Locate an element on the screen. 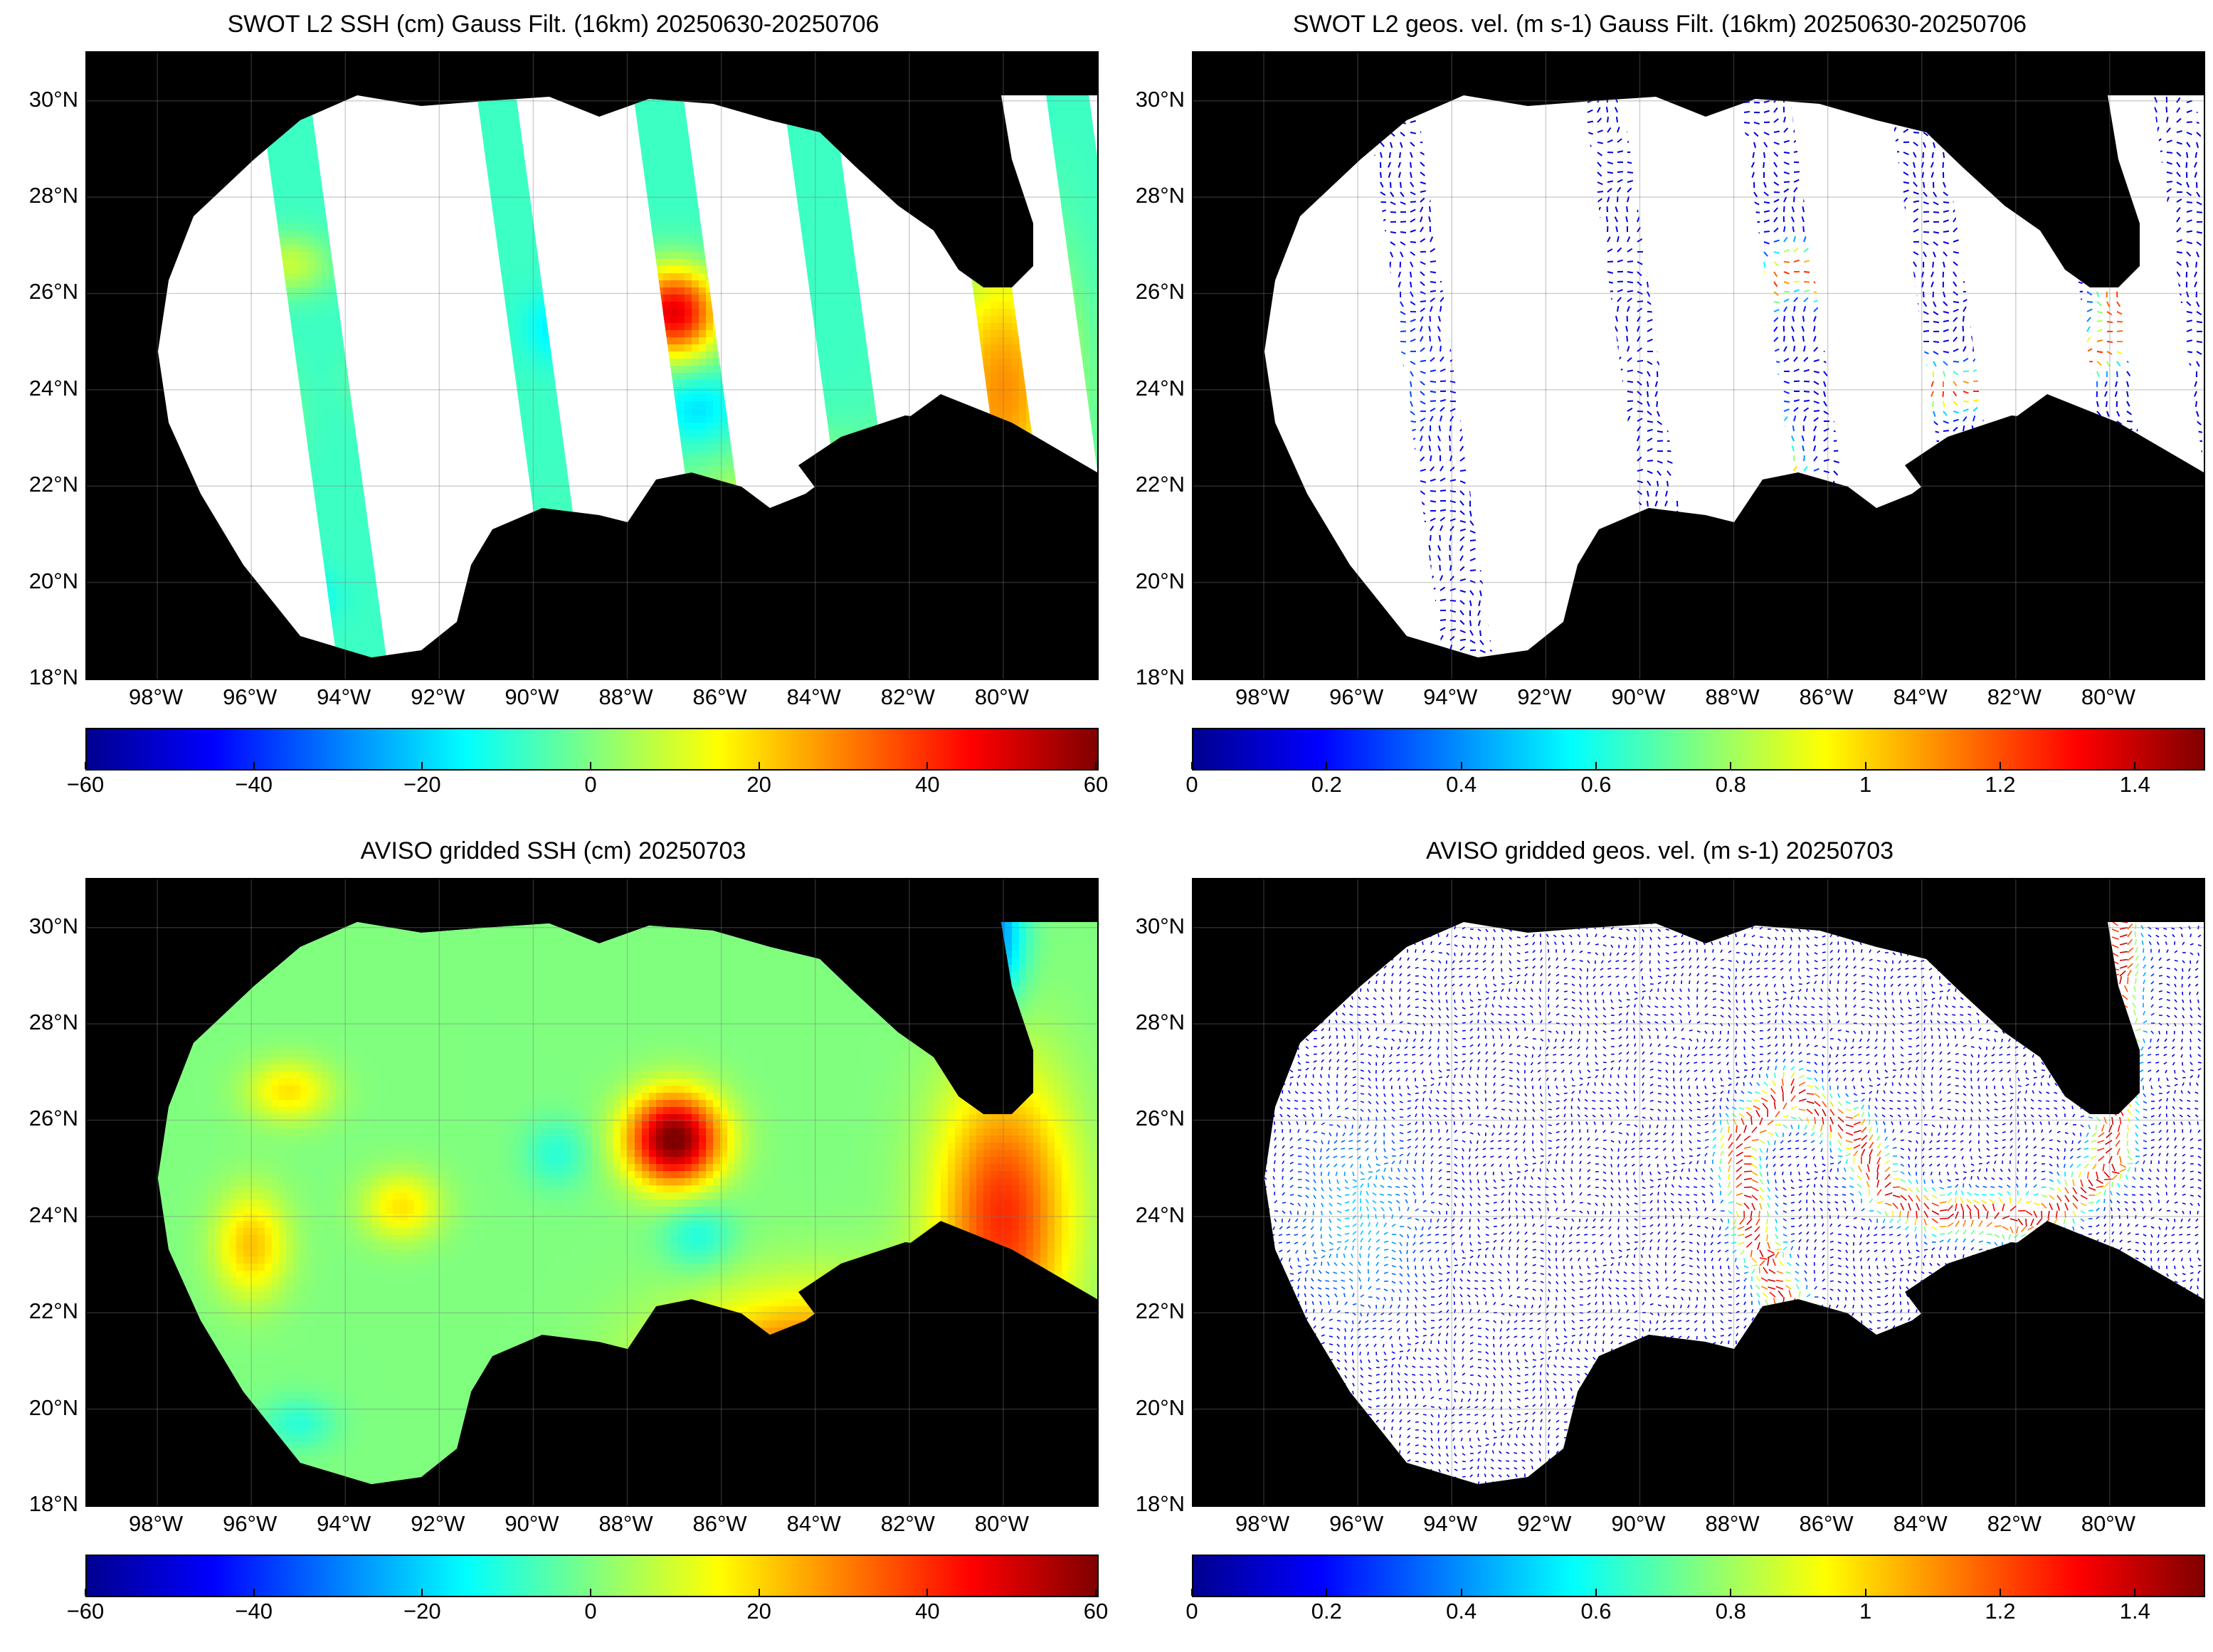 Image resolution: width=2213 pixels, height=1652 pixels. colorbar-ssh is located at coordinates (592, 749).